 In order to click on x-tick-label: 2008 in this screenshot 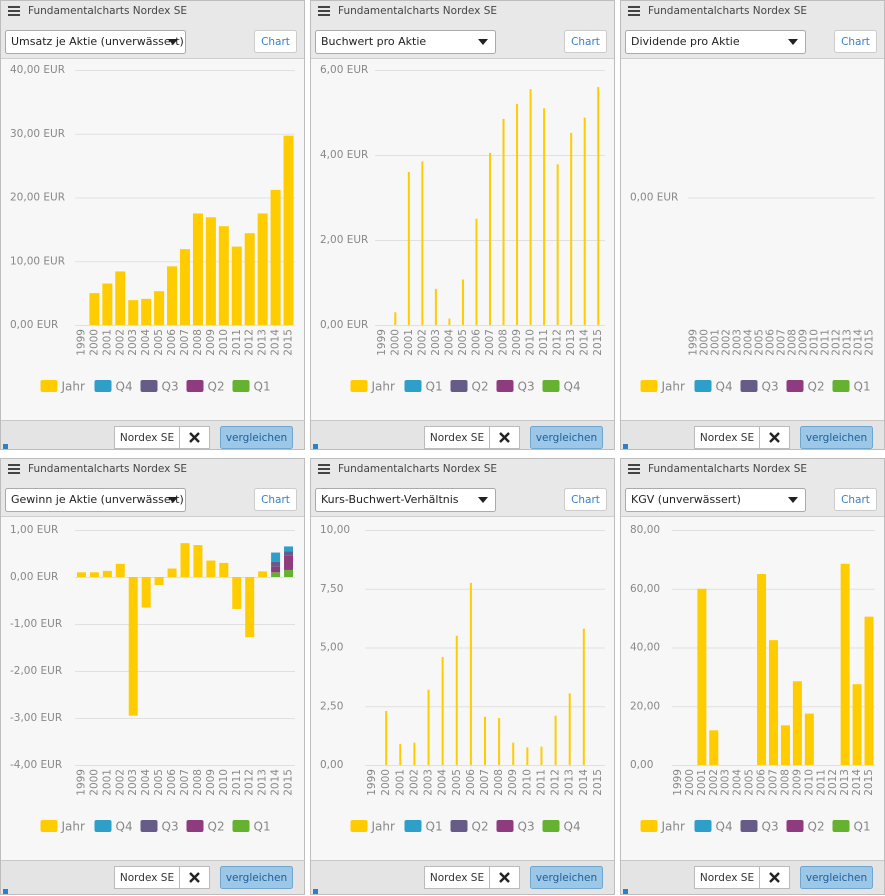, I will do `click(198, 342)`.